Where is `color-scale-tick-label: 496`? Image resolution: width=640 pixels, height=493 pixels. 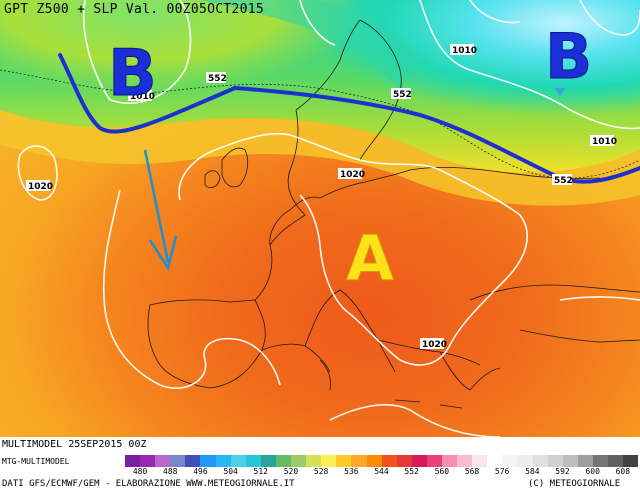 color-scale-tick-label: 496 is located at coordinates (200, 471).